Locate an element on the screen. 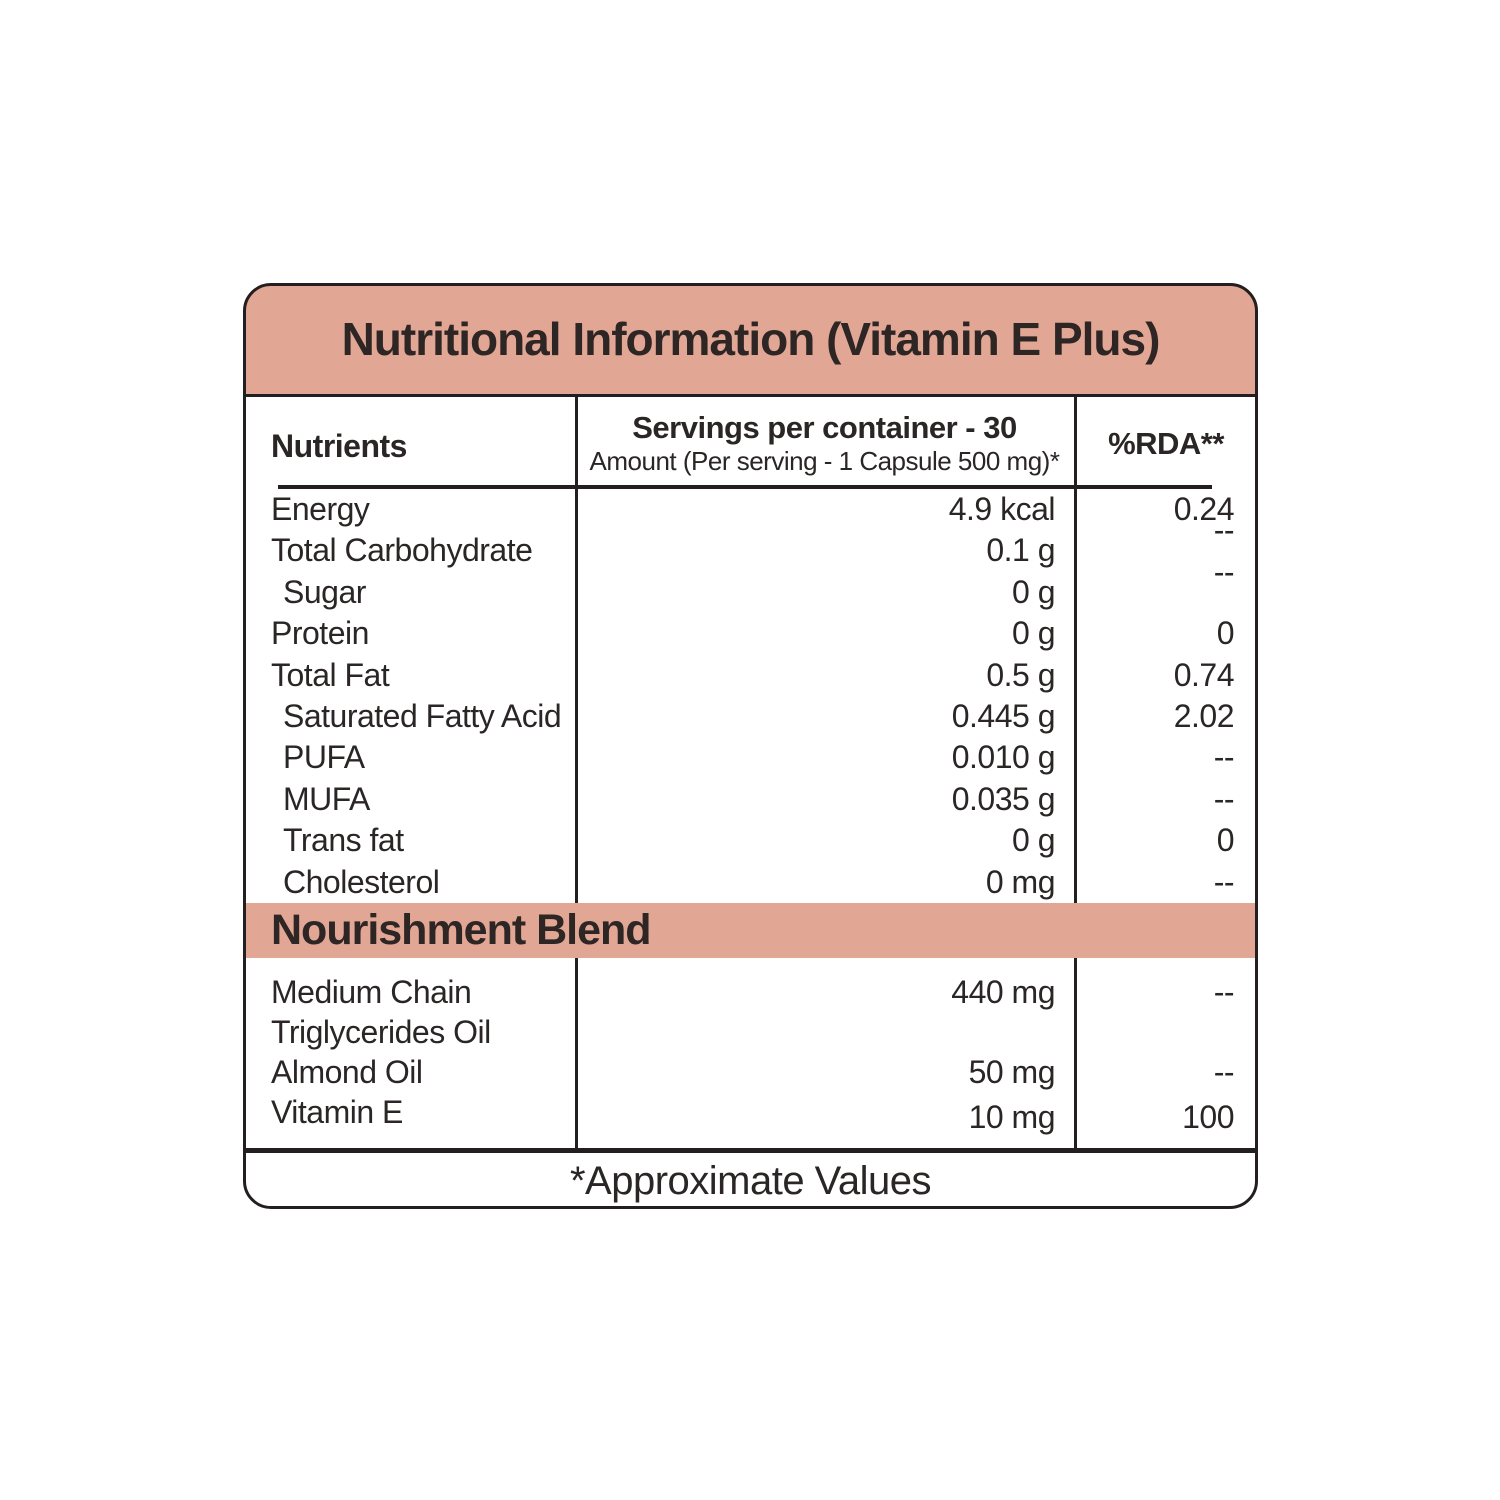 The image size is (1500, 1500). nutrient-rda: 0.24 is located at coordinates (1204, 509).